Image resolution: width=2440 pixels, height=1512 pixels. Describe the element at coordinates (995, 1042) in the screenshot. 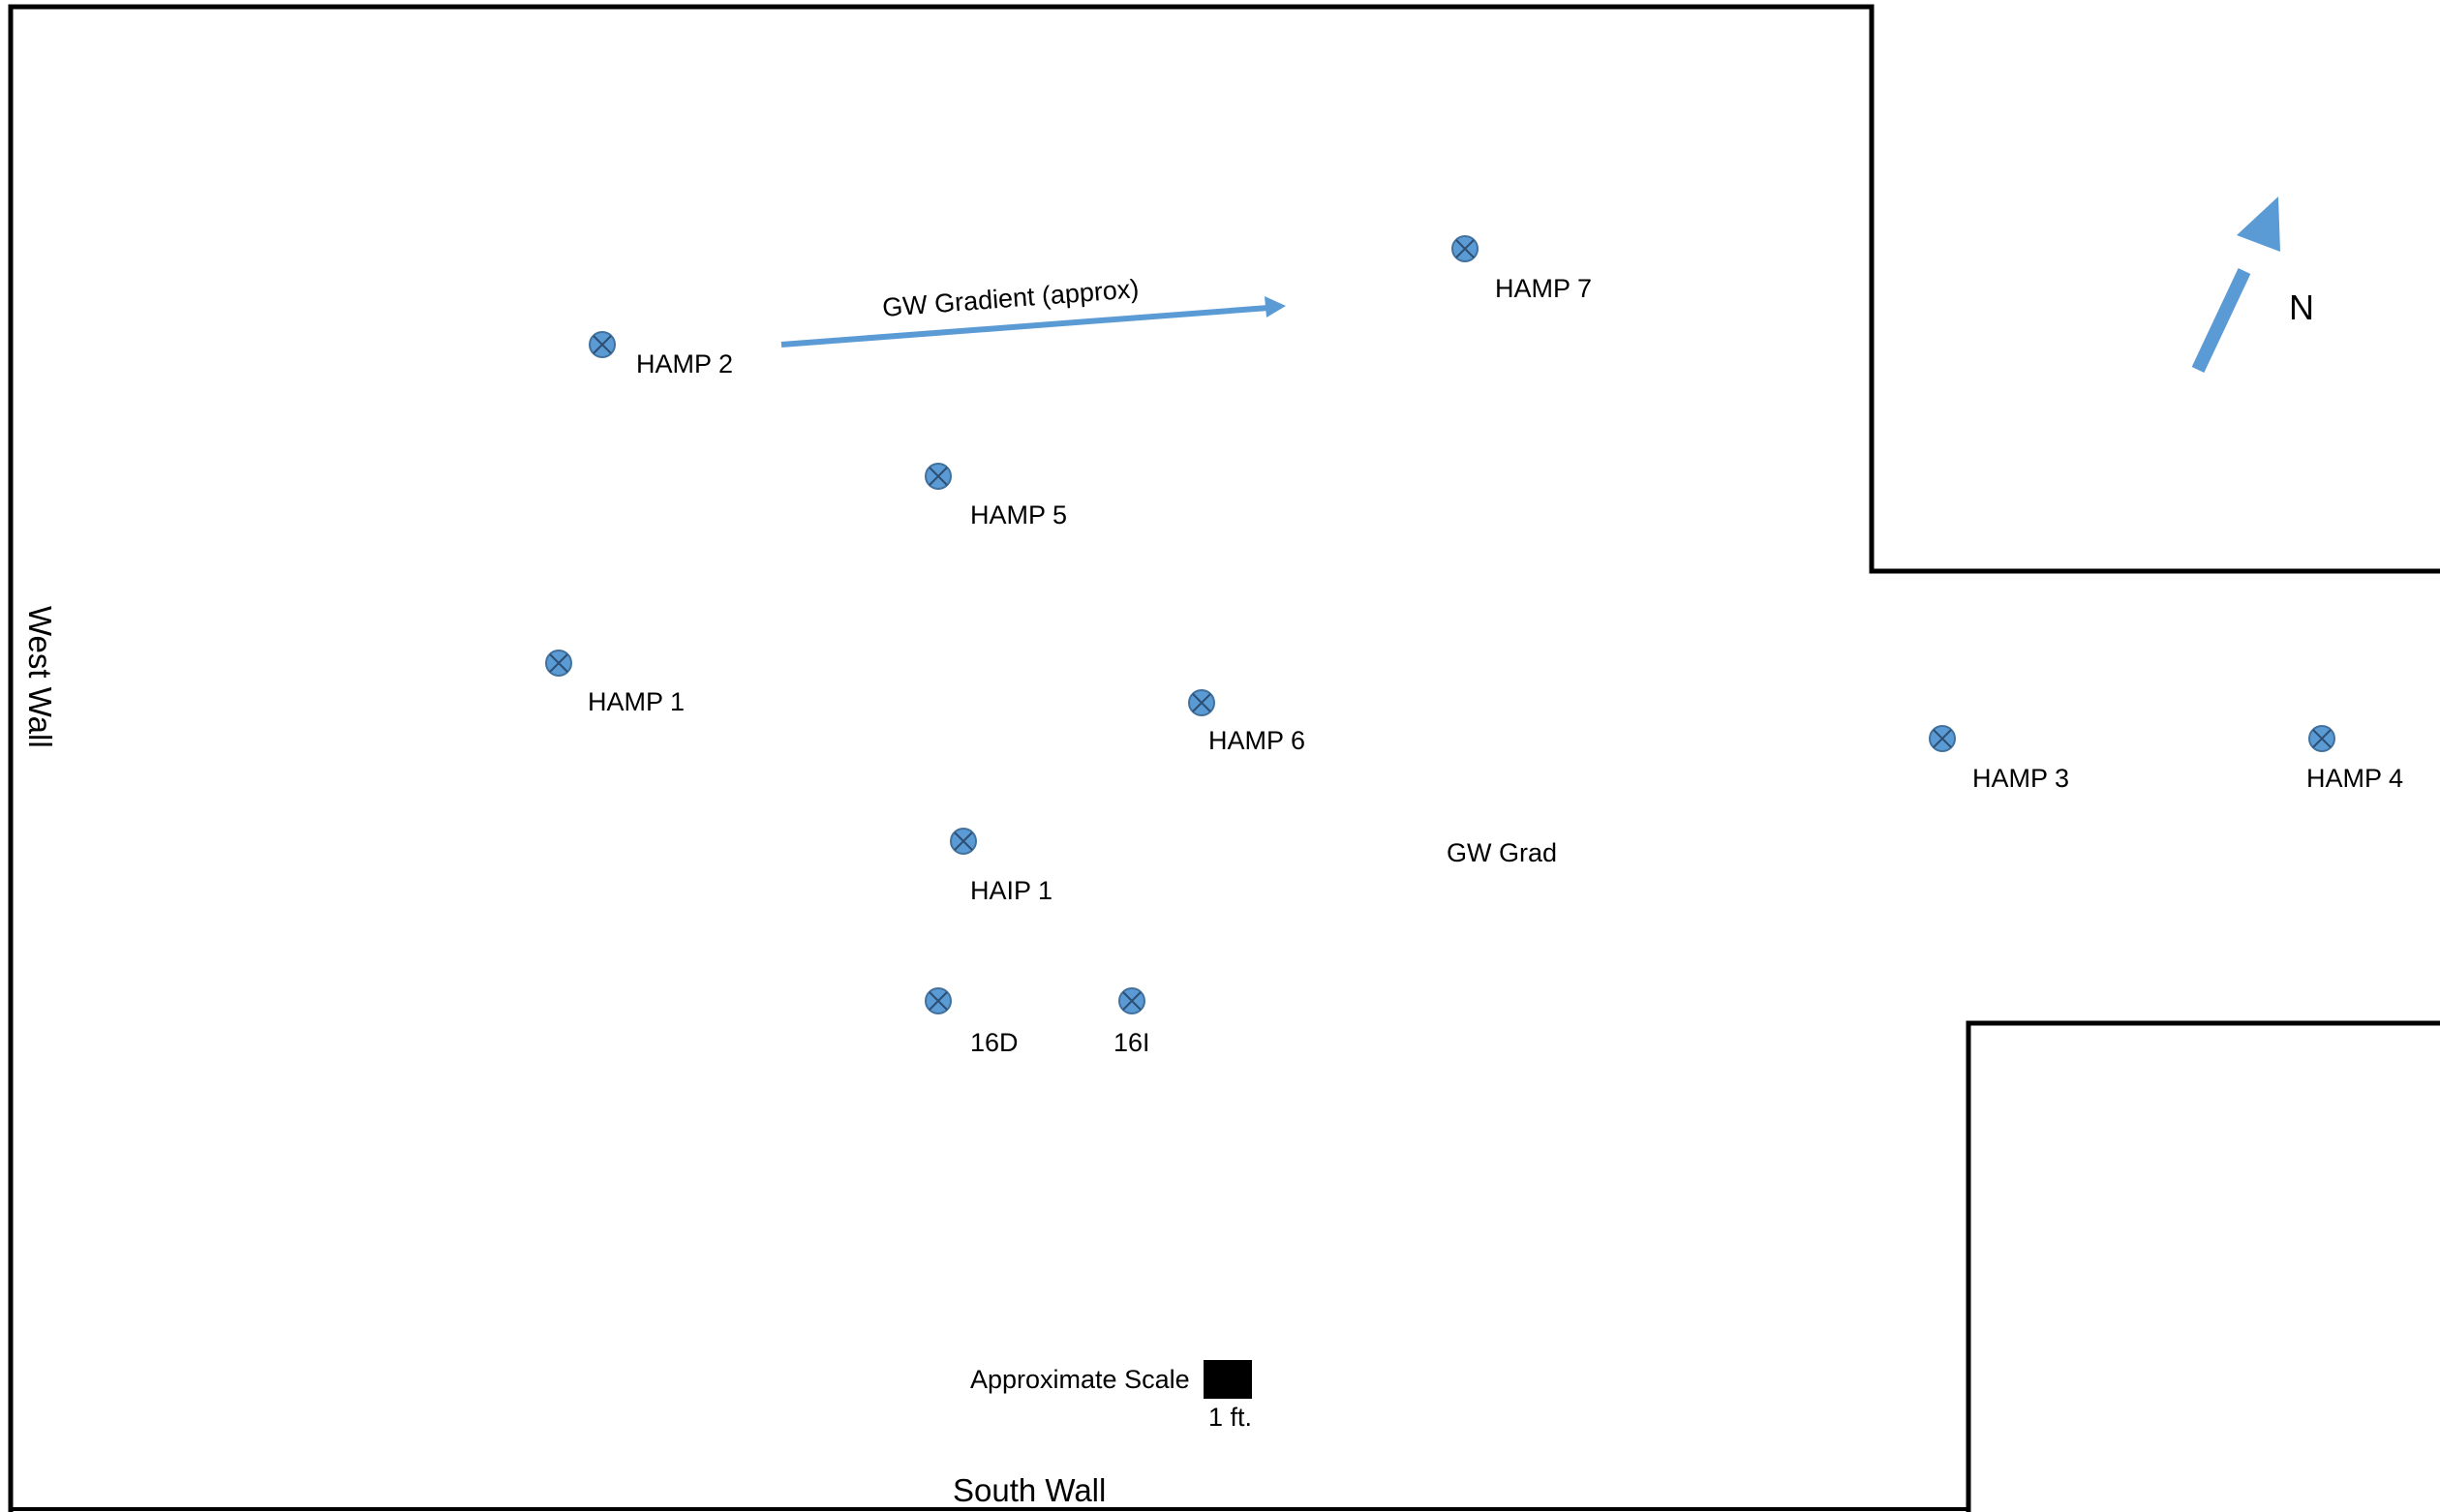

I see `well-label-16d: 16D` at that location.